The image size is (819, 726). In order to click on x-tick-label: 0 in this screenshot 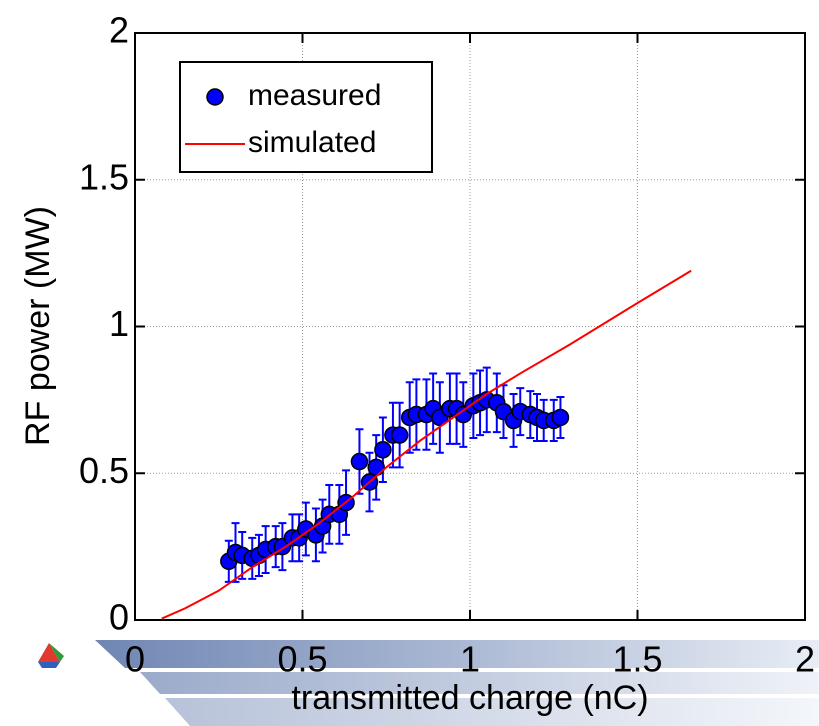, I will do `click(135, 659)`.